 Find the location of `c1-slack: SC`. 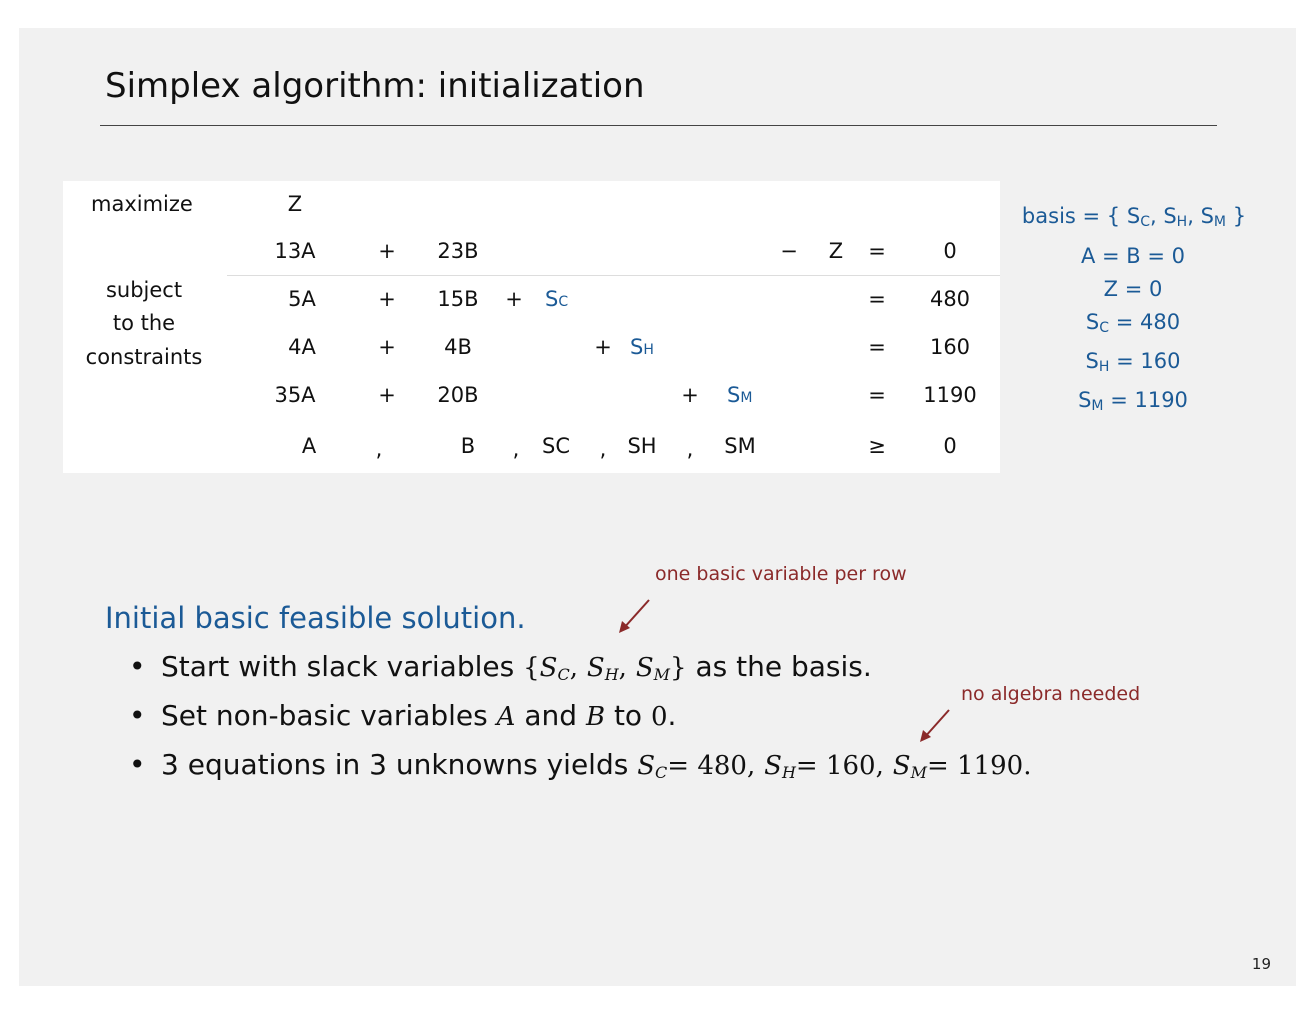

c1-slack: SC is located at coordinates (557, 299).